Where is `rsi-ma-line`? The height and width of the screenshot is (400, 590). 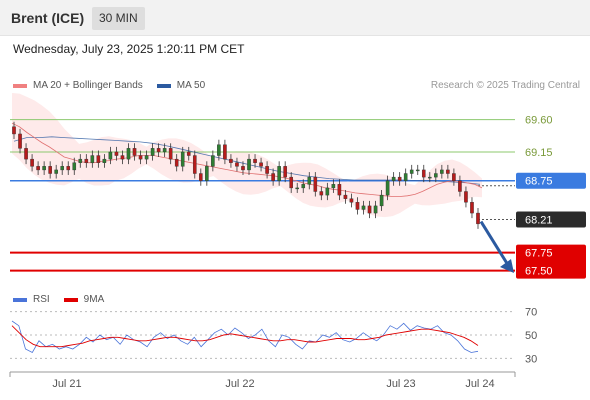 rsi-ma-line is located at coordinates (245, 336).